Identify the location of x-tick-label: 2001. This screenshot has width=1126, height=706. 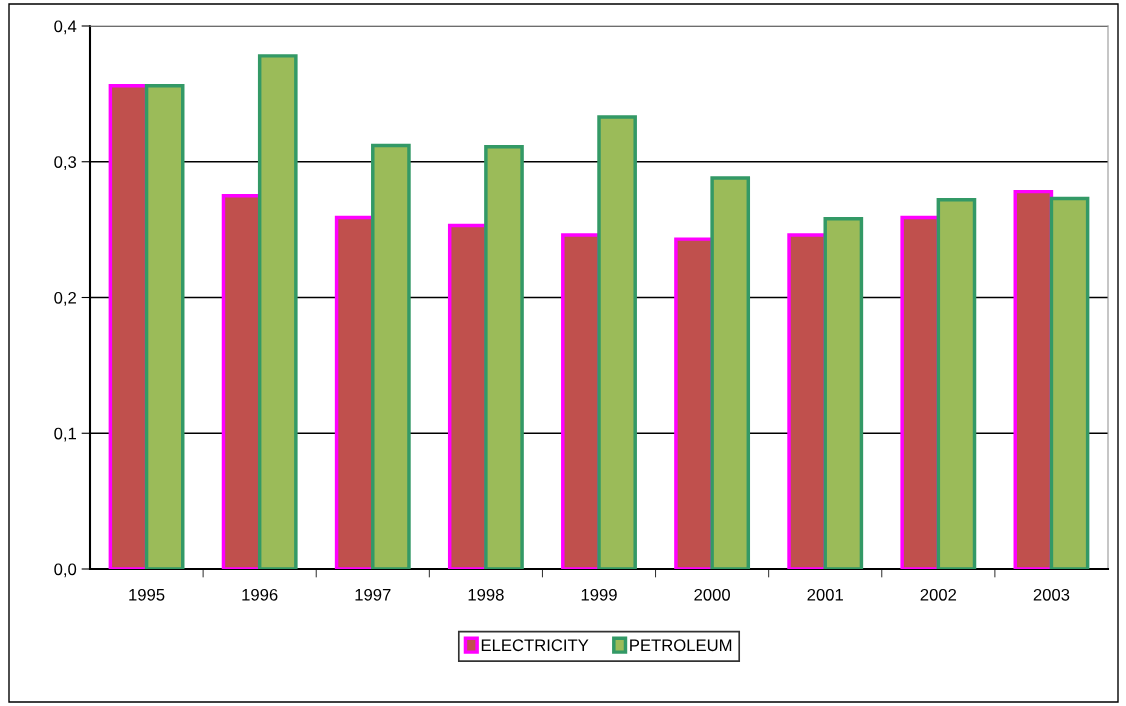
(825, 594).